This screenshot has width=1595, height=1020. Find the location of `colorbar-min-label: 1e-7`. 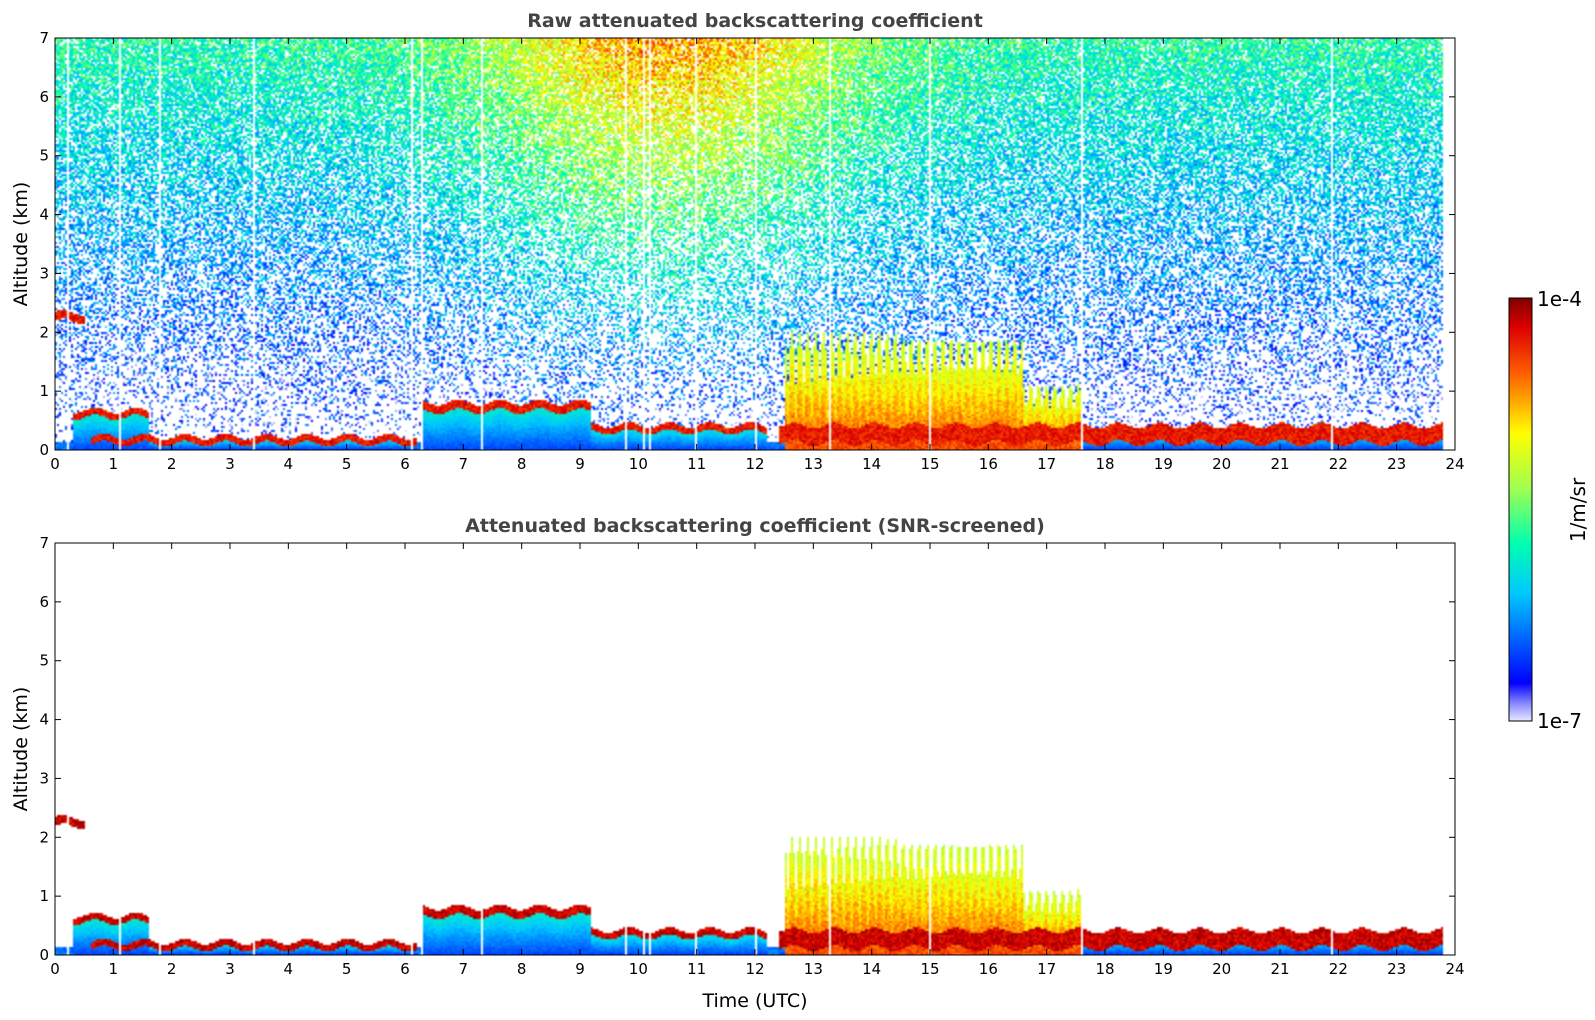

colorbar-min-label: 1e-7 is located at coordinates (1559, 721).